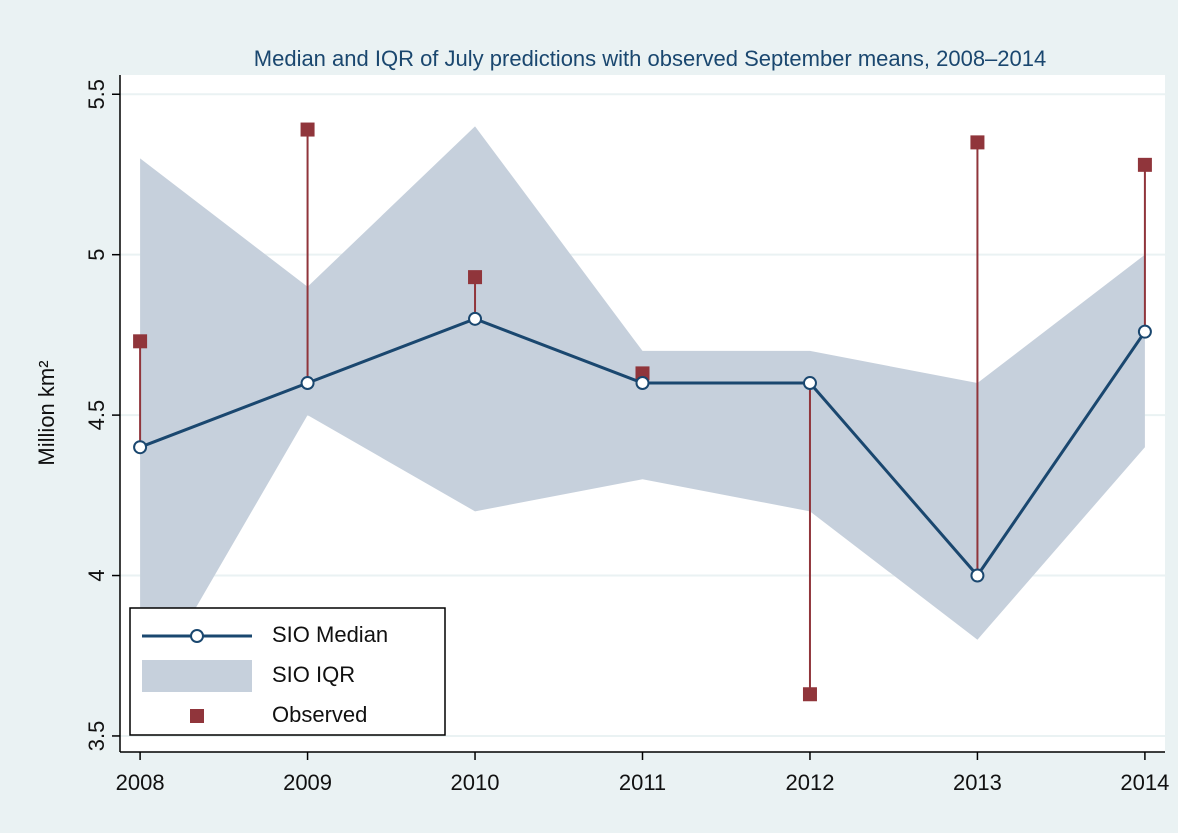  Describe the element at coordinates (977, 782) in the screenshot. I see `x-tick-label: 2013` at that location.